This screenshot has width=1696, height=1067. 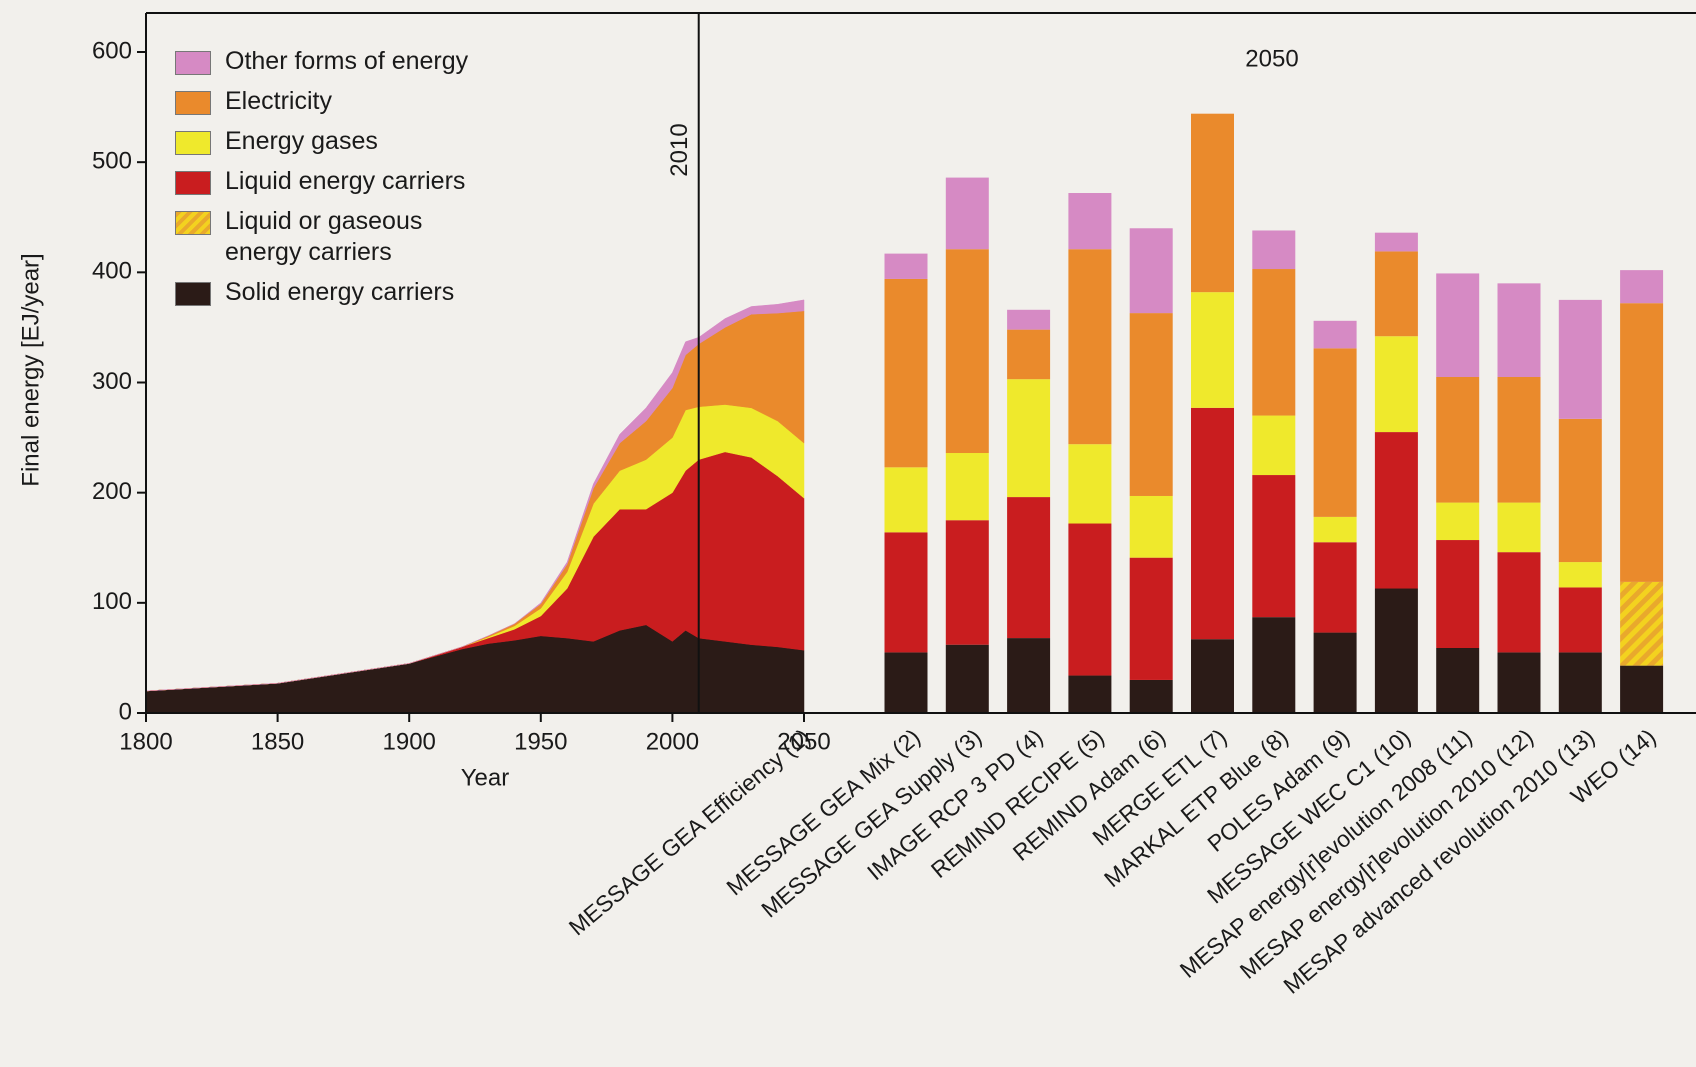 I want to click on legend-label: Liquid or gaseous energy carriers, so click(x=324, y=236).